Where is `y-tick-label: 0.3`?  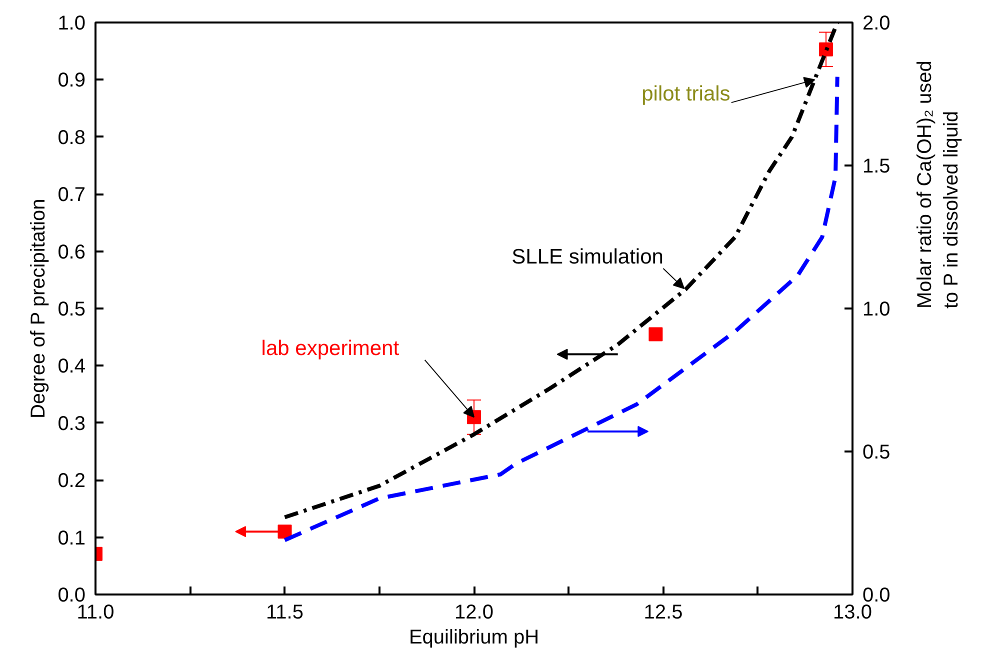 y-tick-label: 0.3 is located at coordinates (72, 423).